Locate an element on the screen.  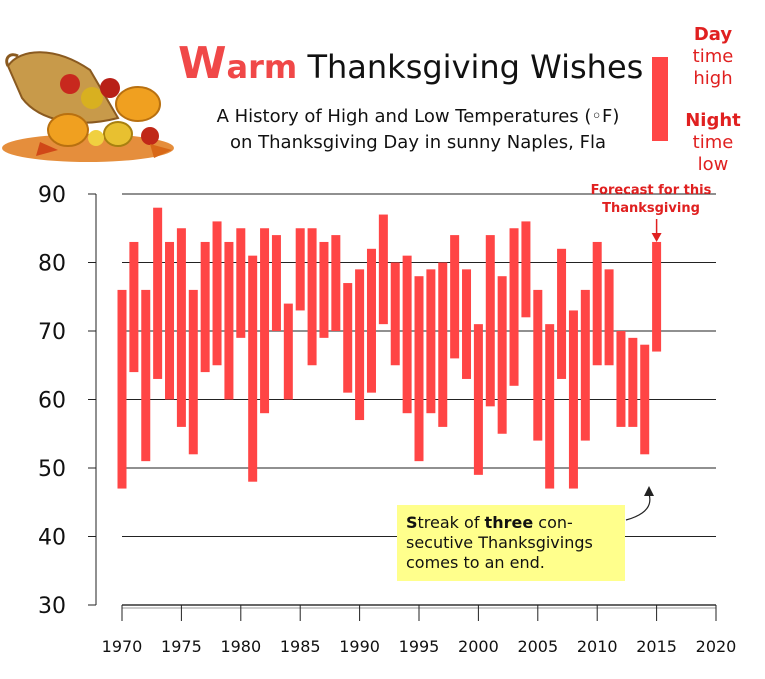
bar-1991 is located at coordinates (371, 320).